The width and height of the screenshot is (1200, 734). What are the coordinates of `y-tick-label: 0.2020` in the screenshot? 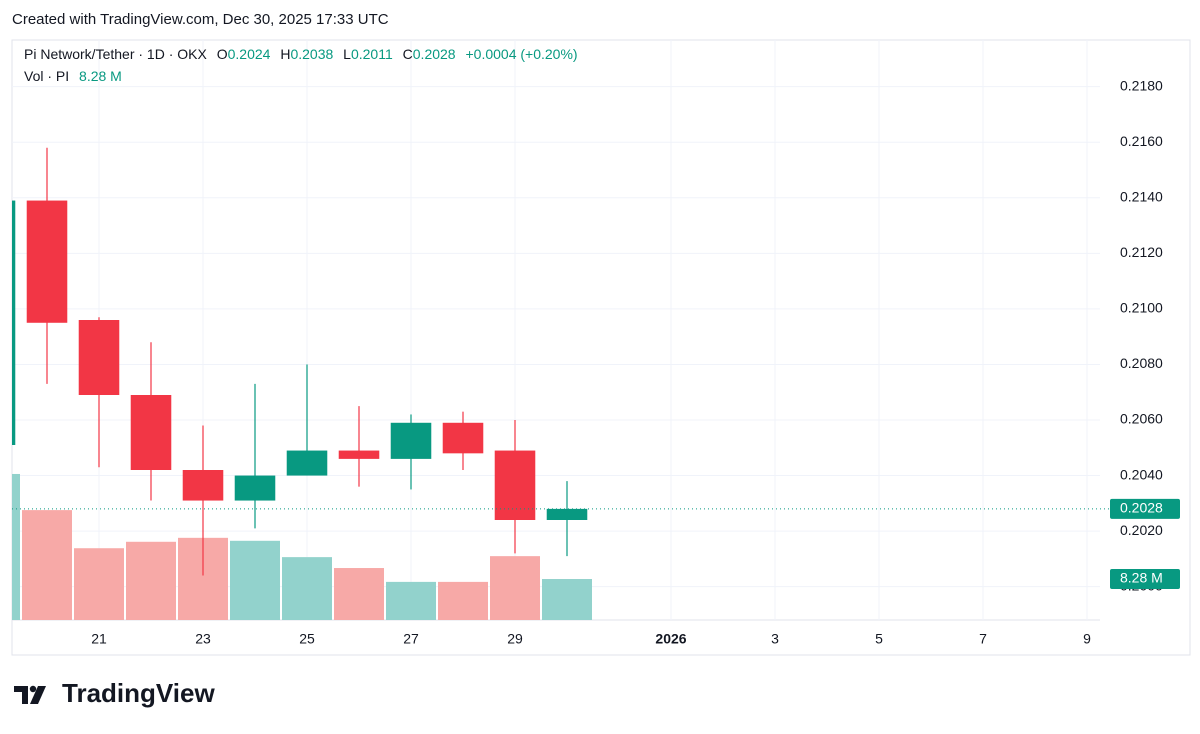 It's located at (1141, 530).